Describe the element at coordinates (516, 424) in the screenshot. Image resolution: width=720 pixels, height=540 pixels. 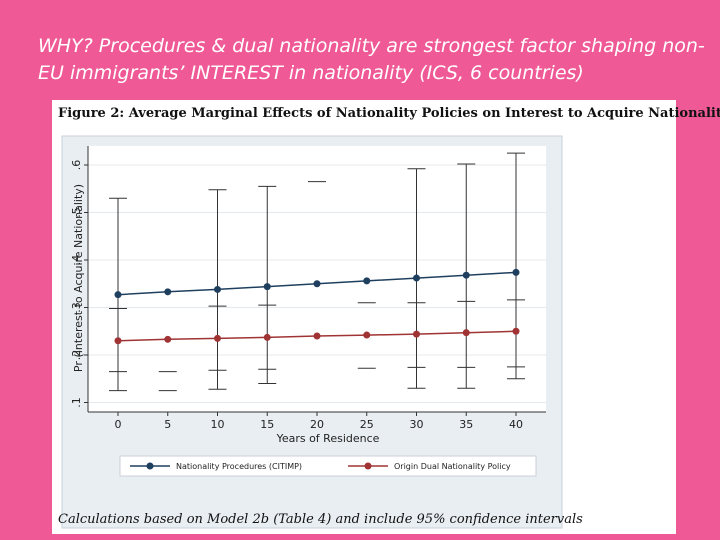
I see `x-tick-label-8: 40` at that location.